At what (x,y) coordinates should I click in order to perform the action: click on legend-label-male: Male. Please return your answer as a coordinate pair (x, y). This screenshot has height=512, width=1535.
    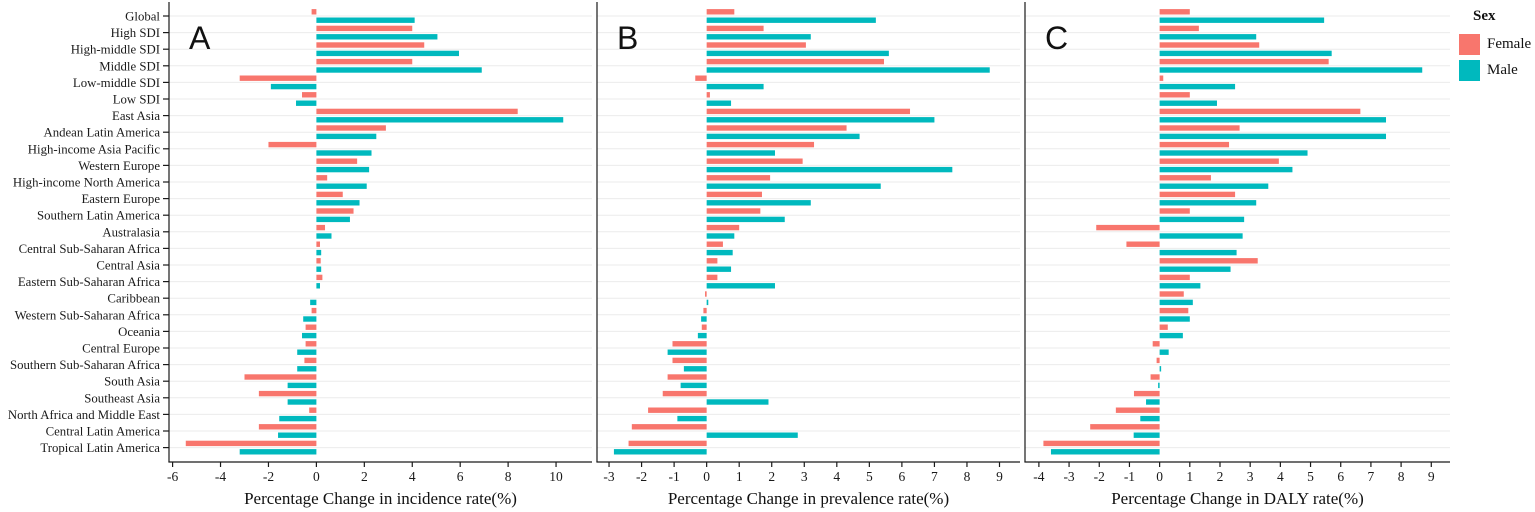
    Looking at the image, I should click on (1502, 70).